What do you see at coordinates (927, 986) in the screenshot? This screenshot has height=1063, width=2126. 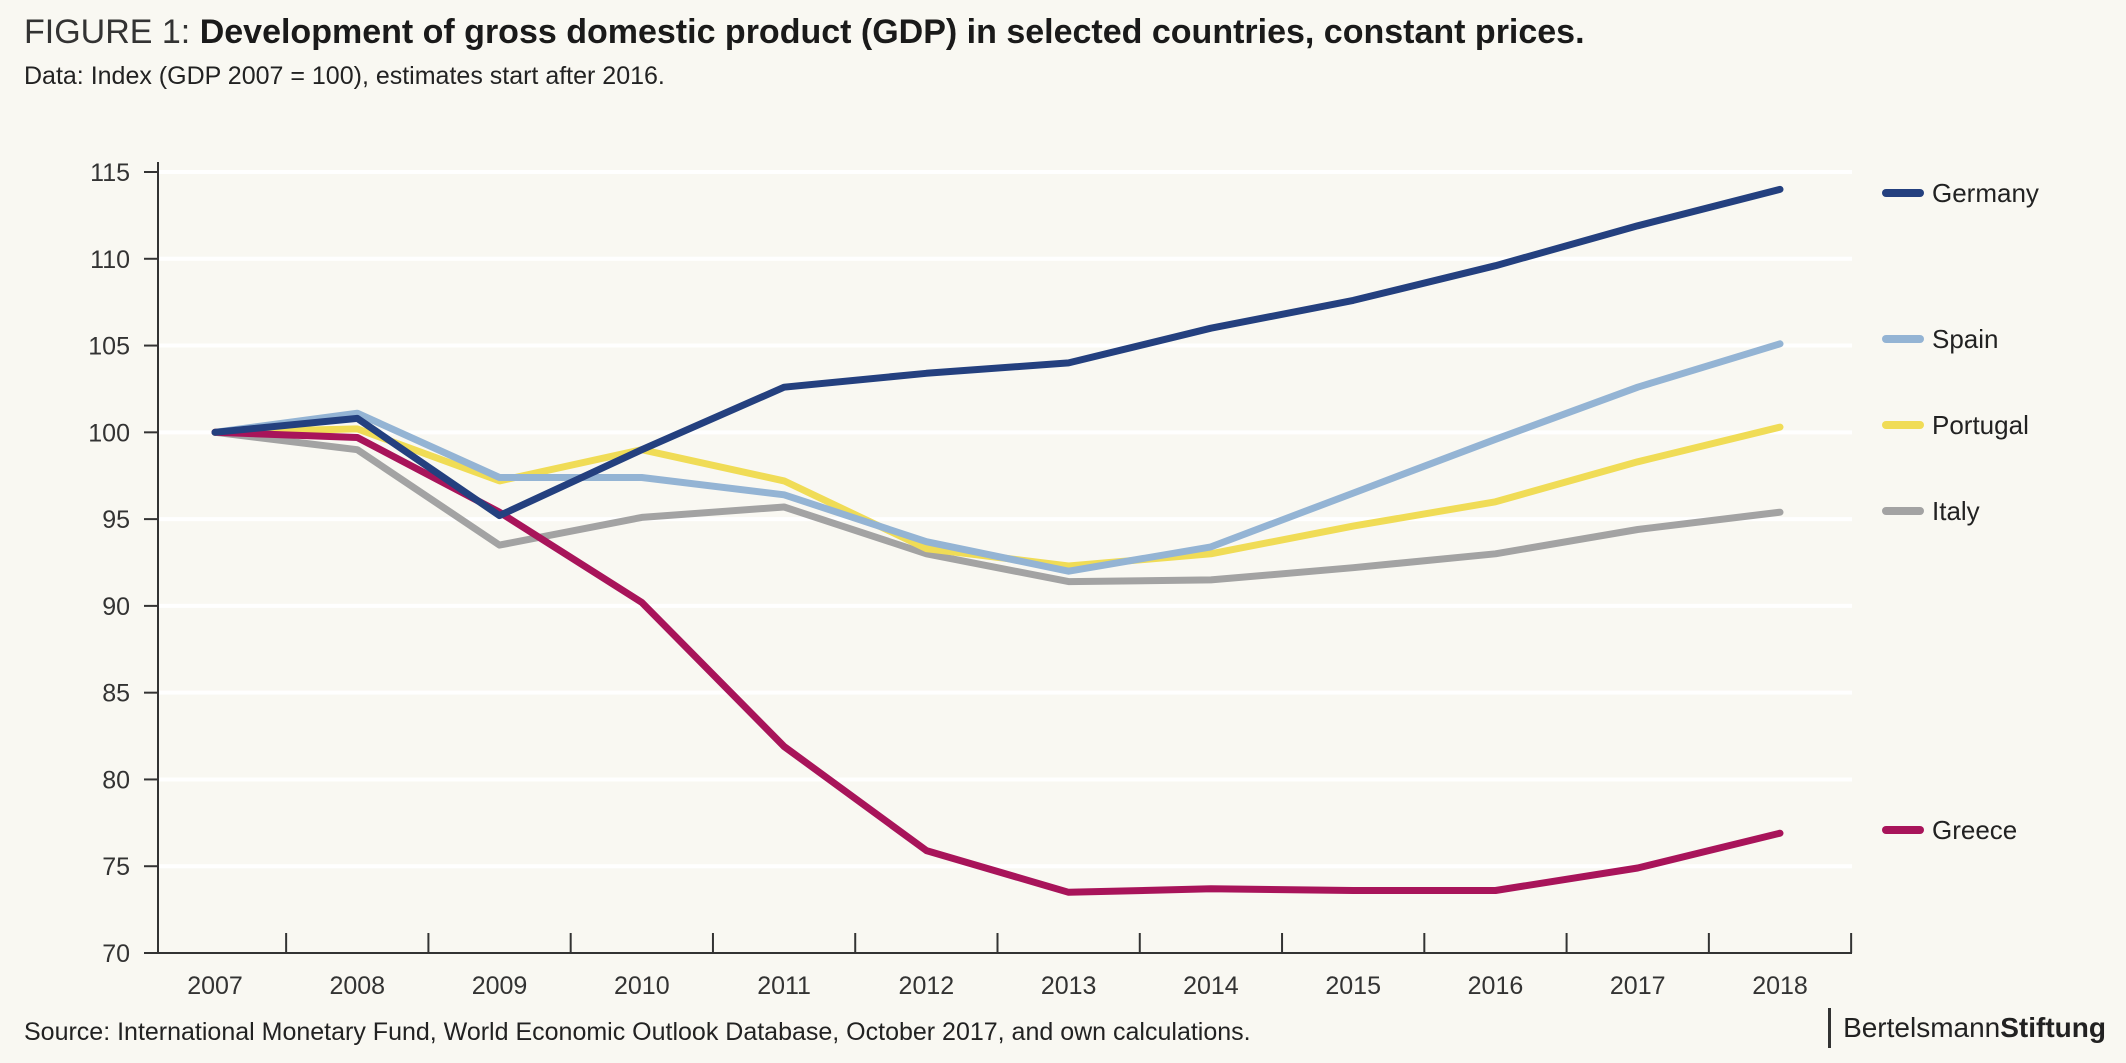 I see `x-tick-label-2012: 2012` at bounding box center [927, 986].